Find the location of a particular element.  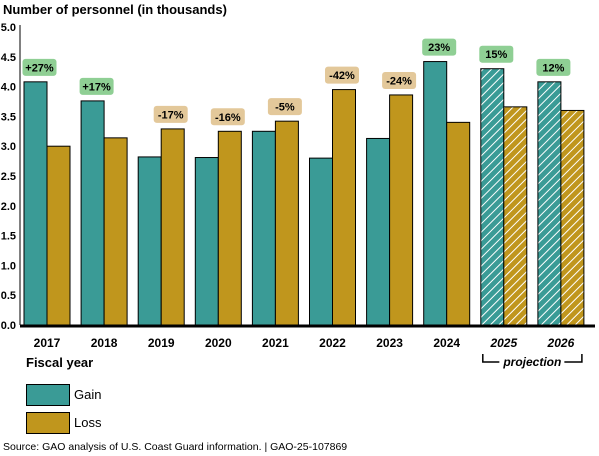

change-badge-label: 15% is located at coordinates (496, 55).